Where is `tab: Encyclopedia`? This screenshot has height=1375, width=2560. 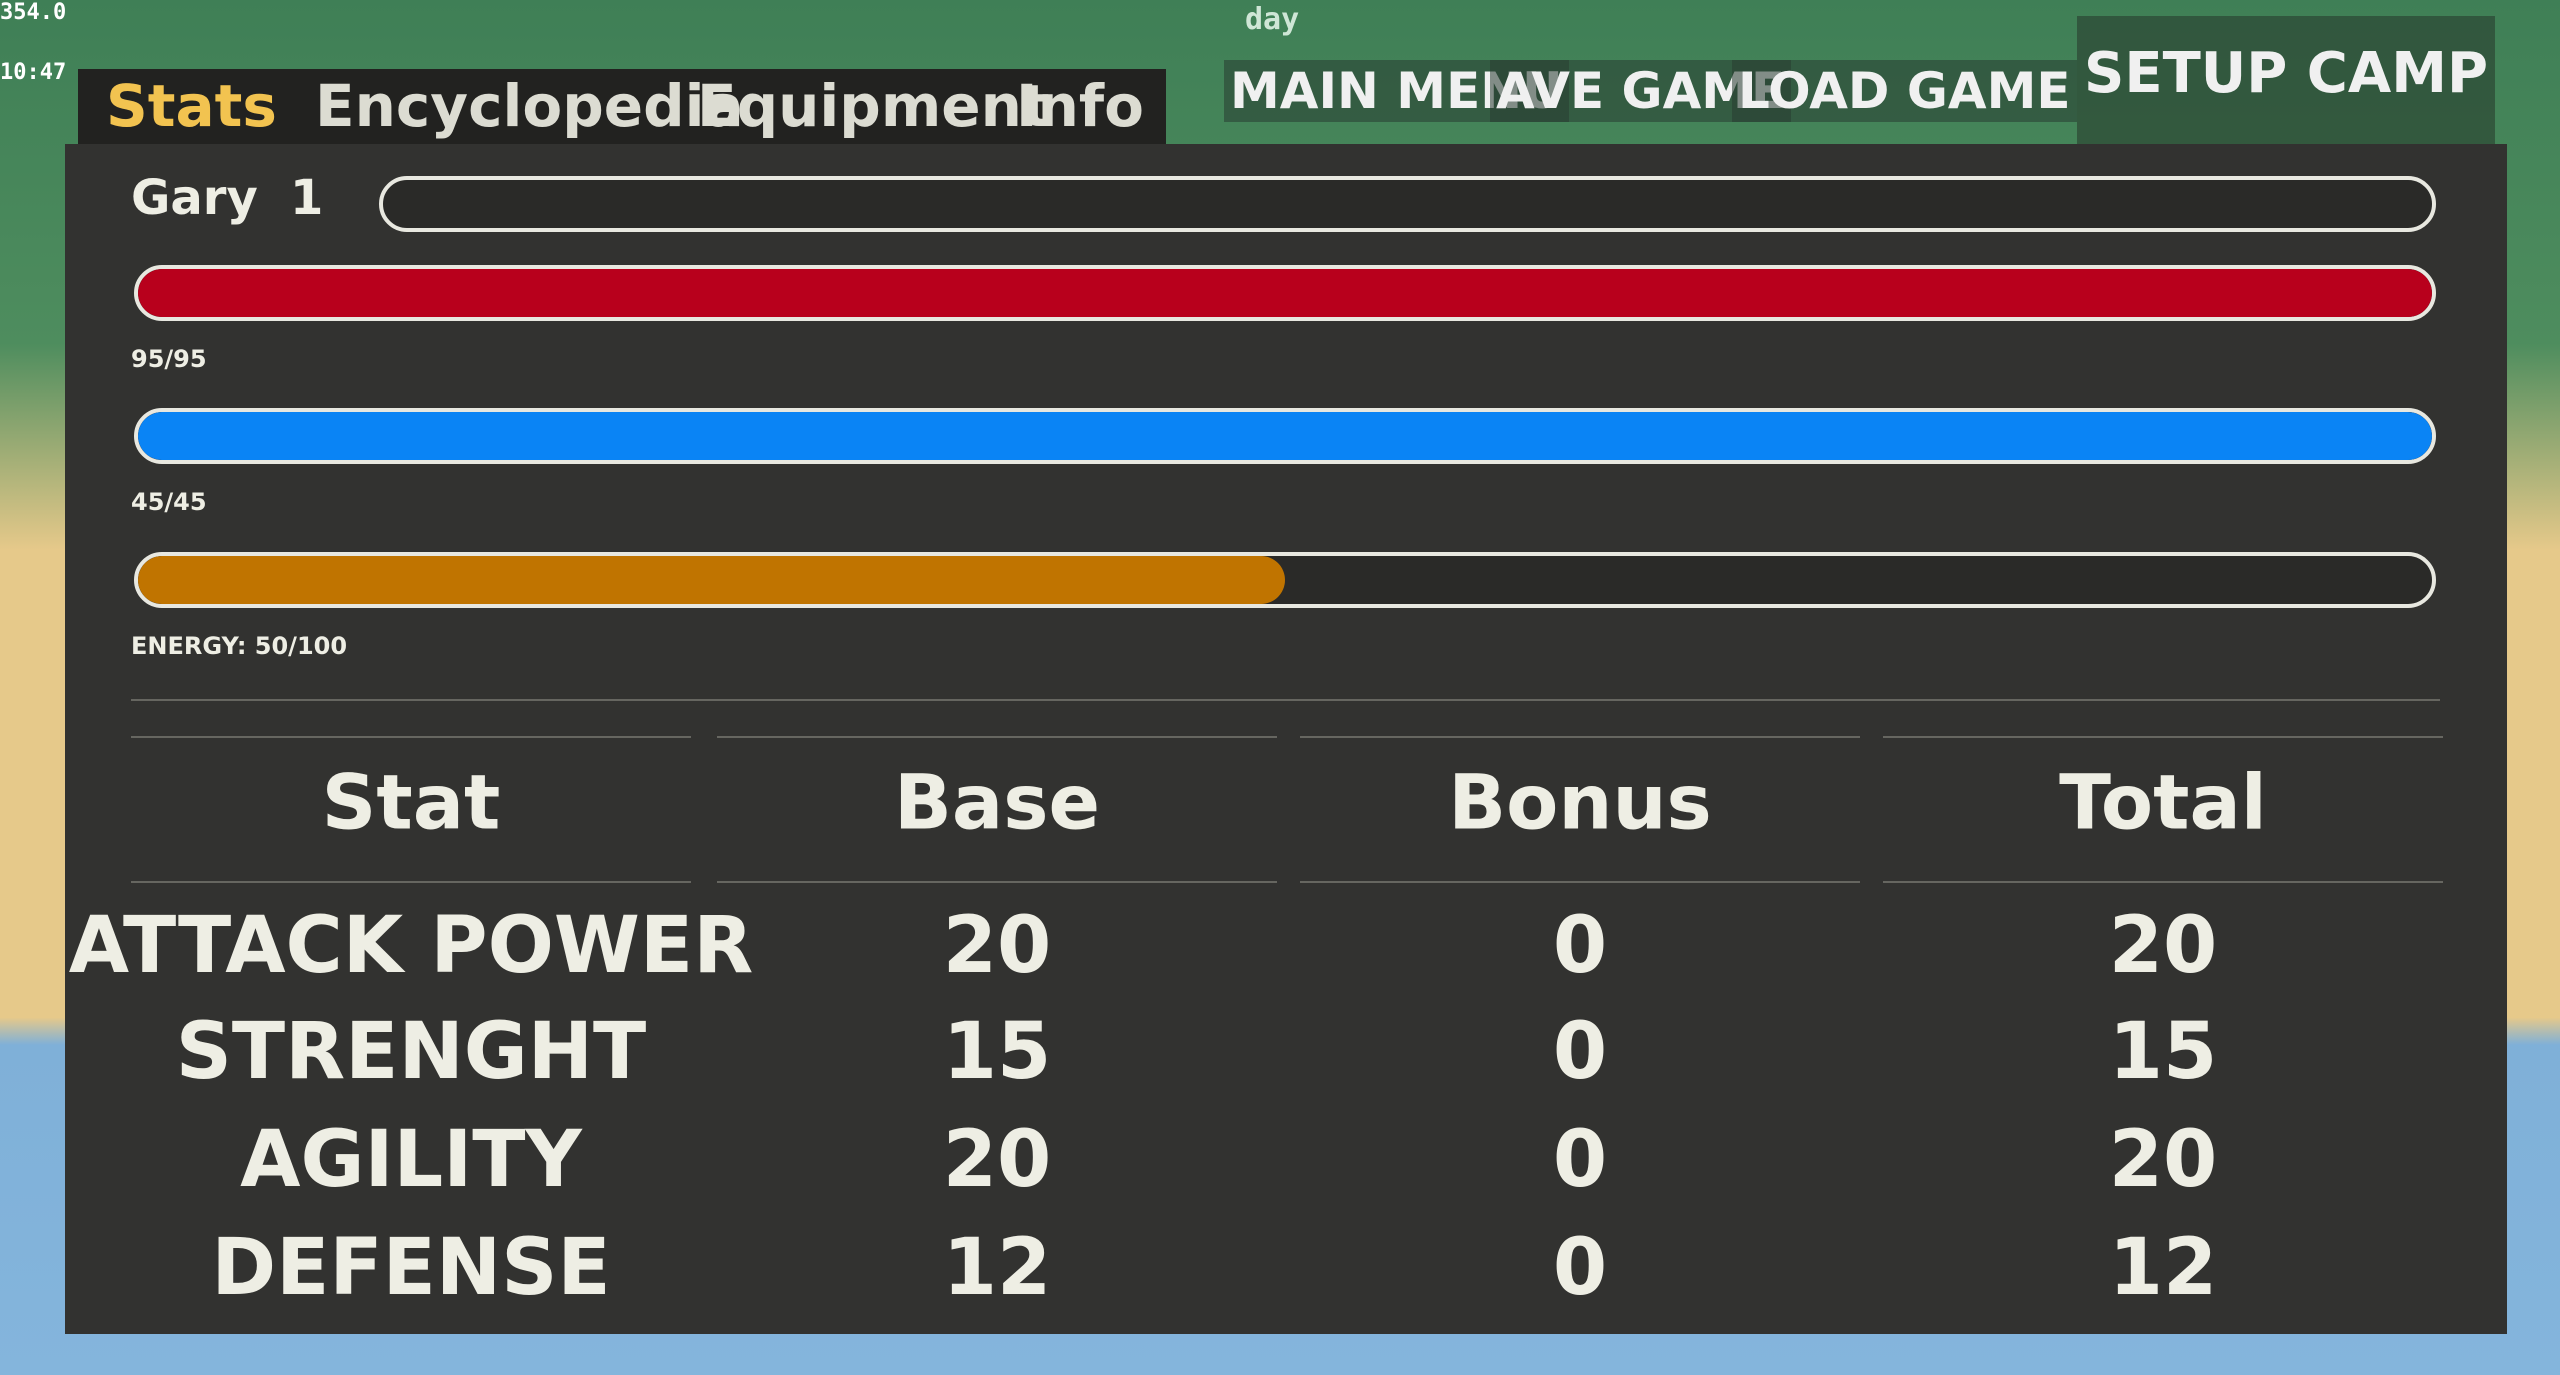
tab: Encyclopedia is located at coordinates (529, 106).